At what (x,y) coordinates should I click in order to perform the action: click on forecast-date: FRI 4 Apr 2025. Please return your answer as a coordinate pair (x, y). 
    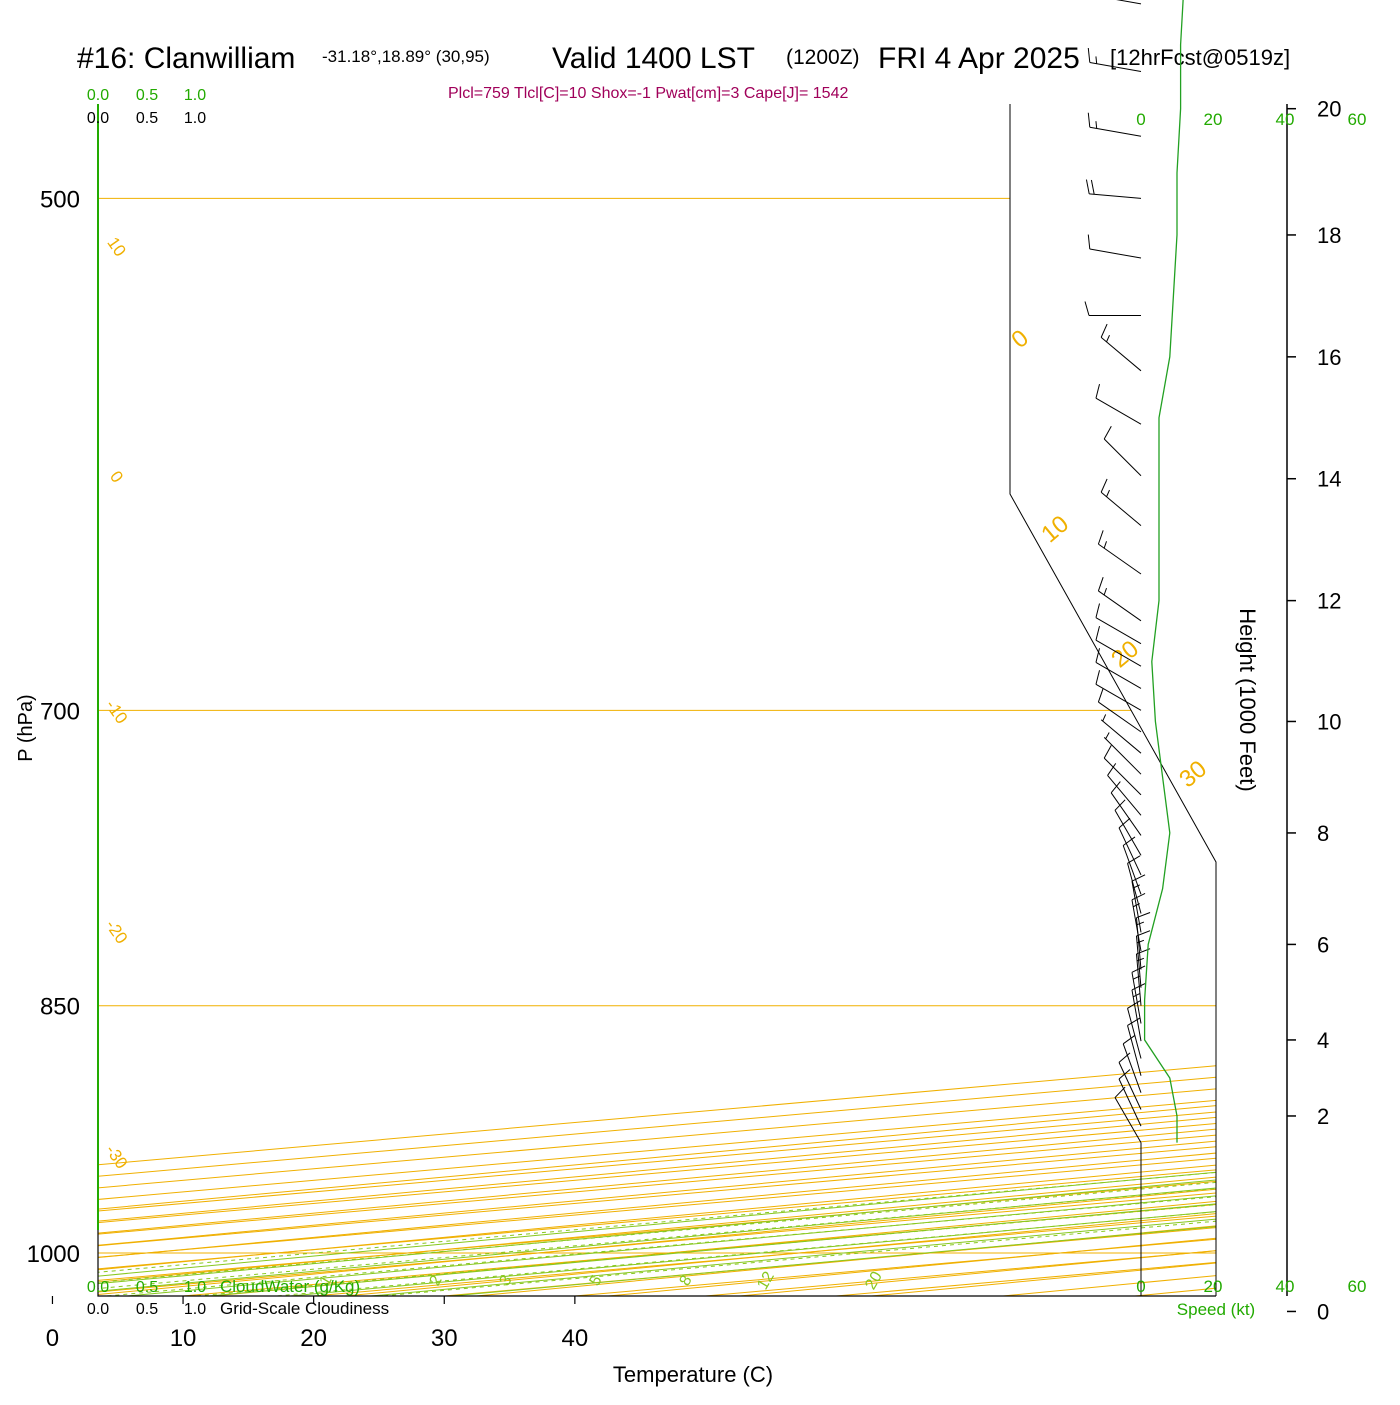
    Looking at the image, I should click on (979, 58).